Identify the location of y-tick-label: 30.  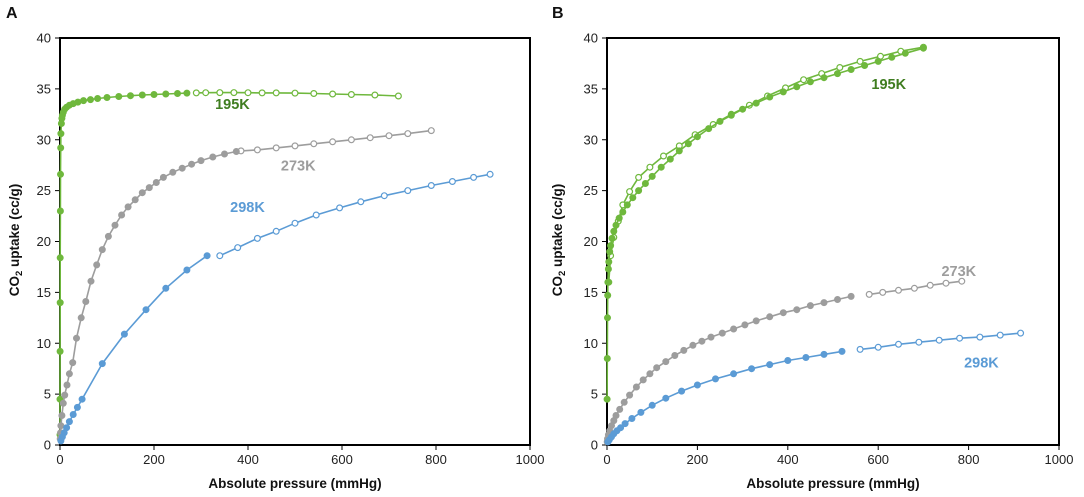
(591, 139).